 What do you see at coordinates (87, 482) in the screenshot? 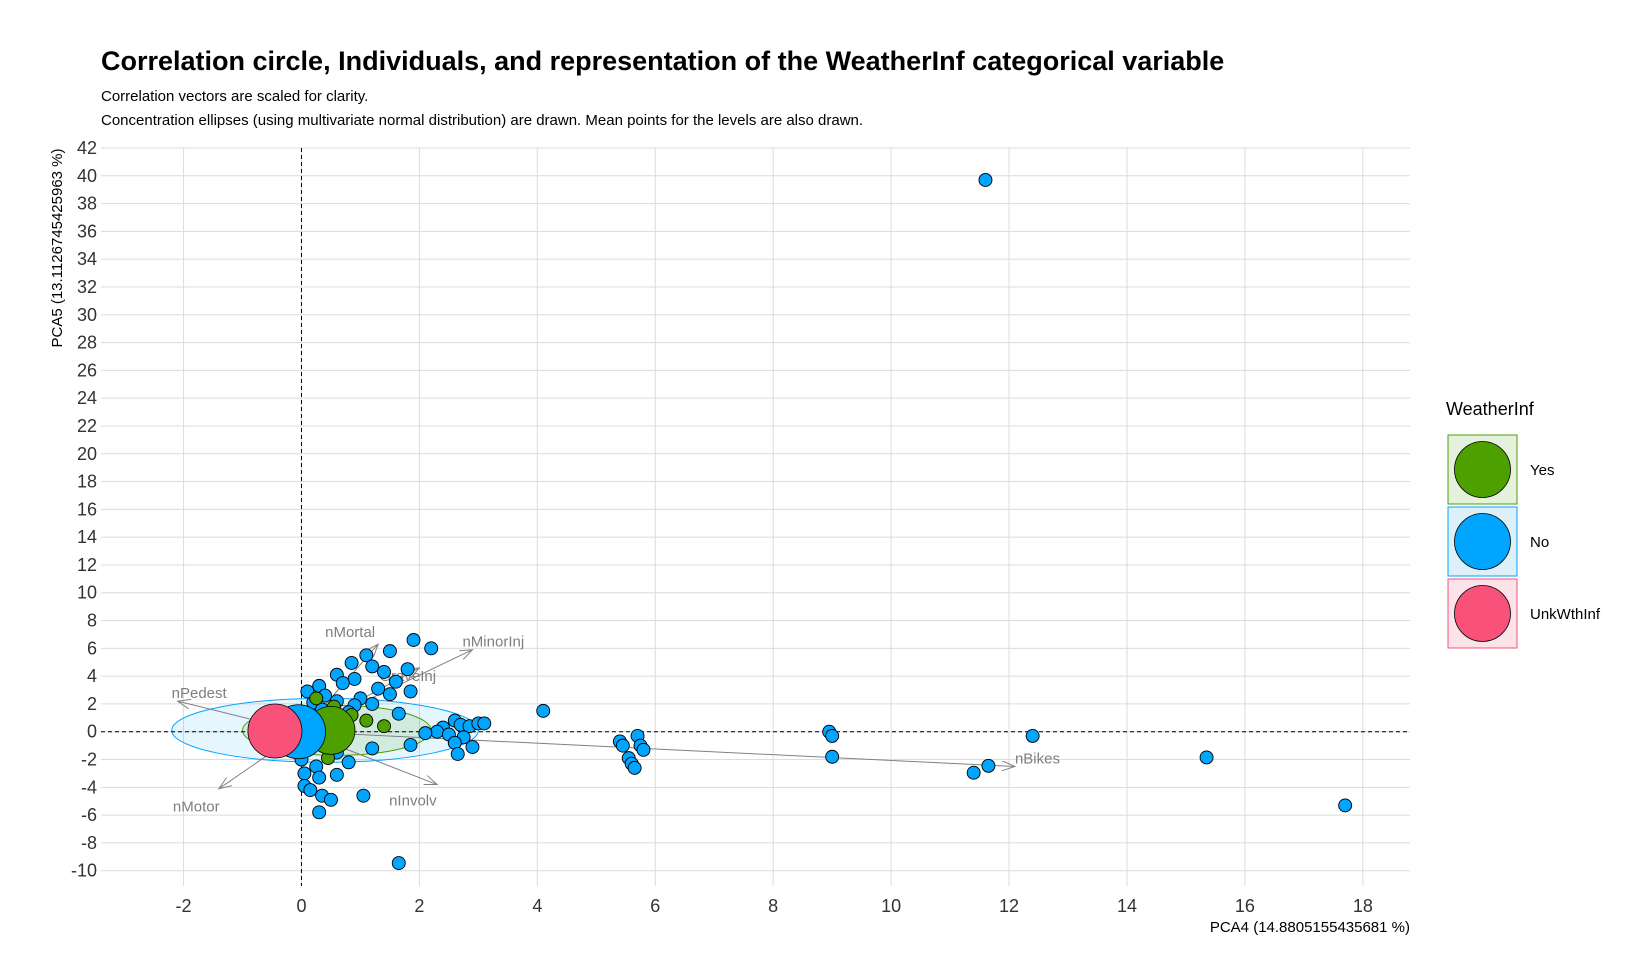
I see `y-tick-label: 18` at bounding box center [87, 482].